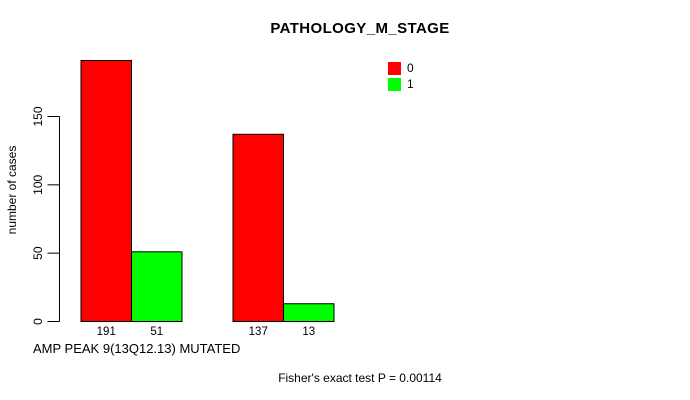 The height and width of the screenshot is (400, 690). Describe the element at coordinates (258, 227) in the screenshot. I see `bar-series0-group2` at that location.